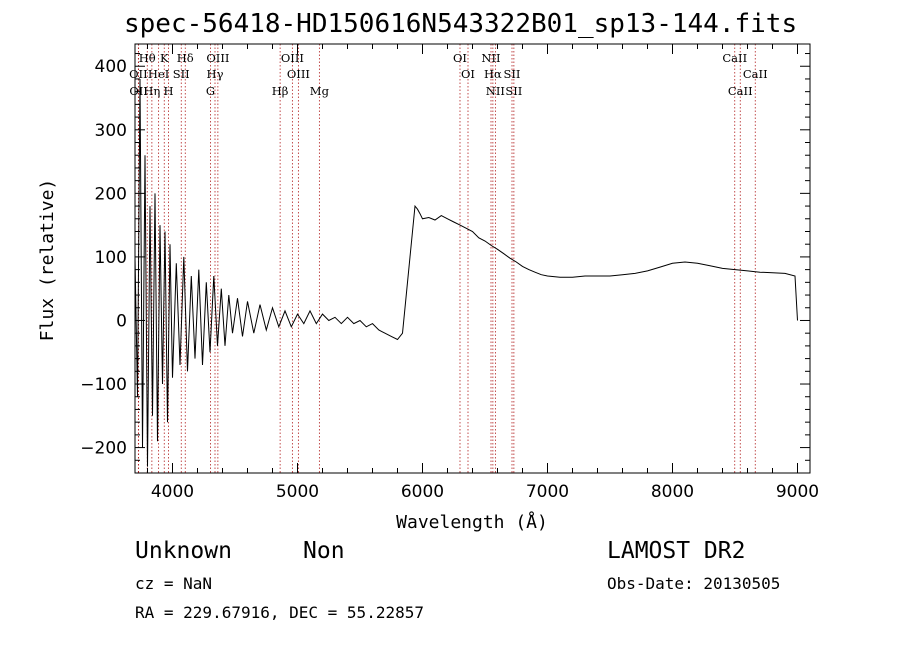 The height and width of the screenshot is (649, 900). I want to click on coordinates: RA = 229.67916, DEC = 55.22857, so click(279, 612).